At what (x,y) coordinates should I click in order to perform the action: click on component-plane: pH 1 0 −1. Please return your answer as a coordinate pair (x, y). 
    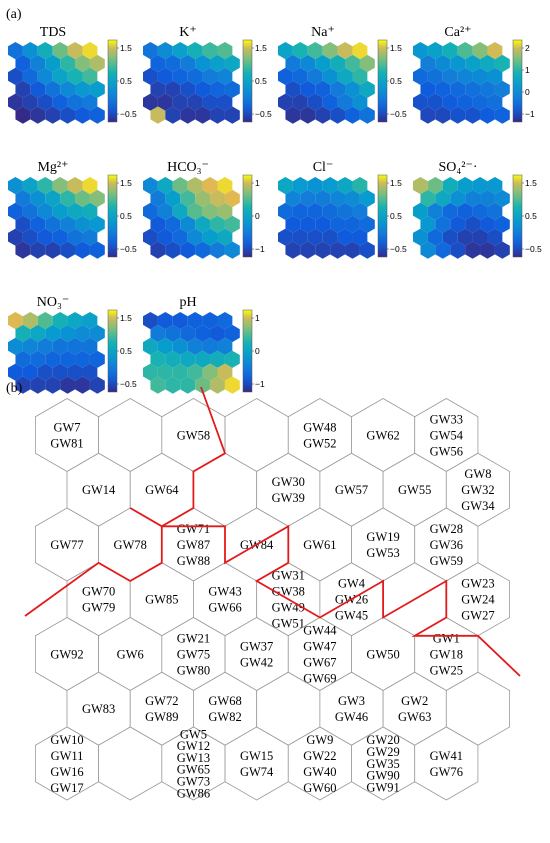
    Looking at the image, I should click on (204, 344).